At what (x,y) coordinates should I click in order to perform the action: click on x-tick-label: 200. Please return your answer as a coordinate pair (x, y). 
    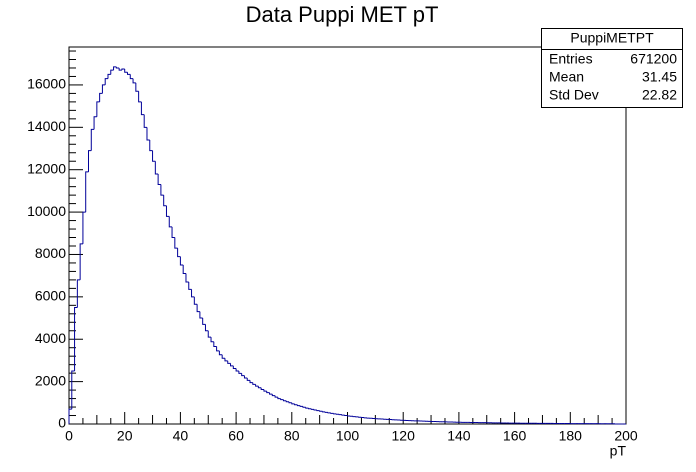
    Looking at the image, I should click on (626, 436).